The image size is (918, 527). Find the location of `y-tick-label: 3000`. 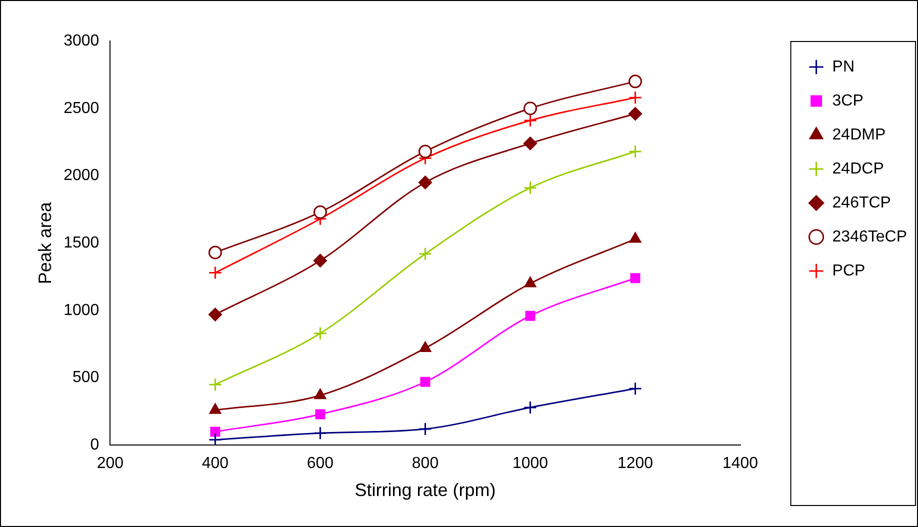

y-tick-label: 3000 is located at coordinates (82, 41).